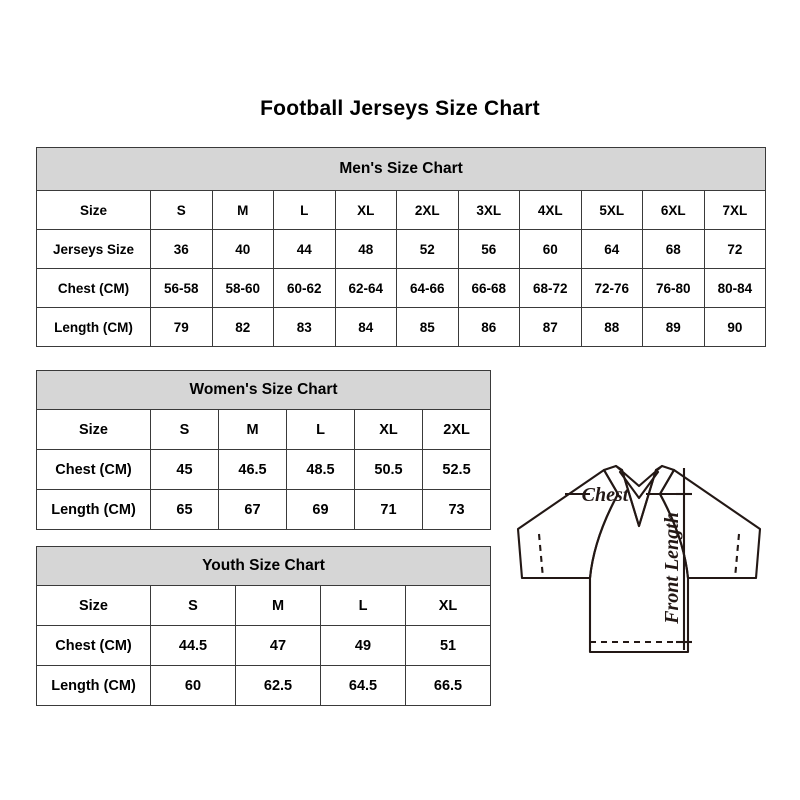  I want to click on table-row: Length (CM) 60 62.5 64.5 66.5, so click(264, 685).